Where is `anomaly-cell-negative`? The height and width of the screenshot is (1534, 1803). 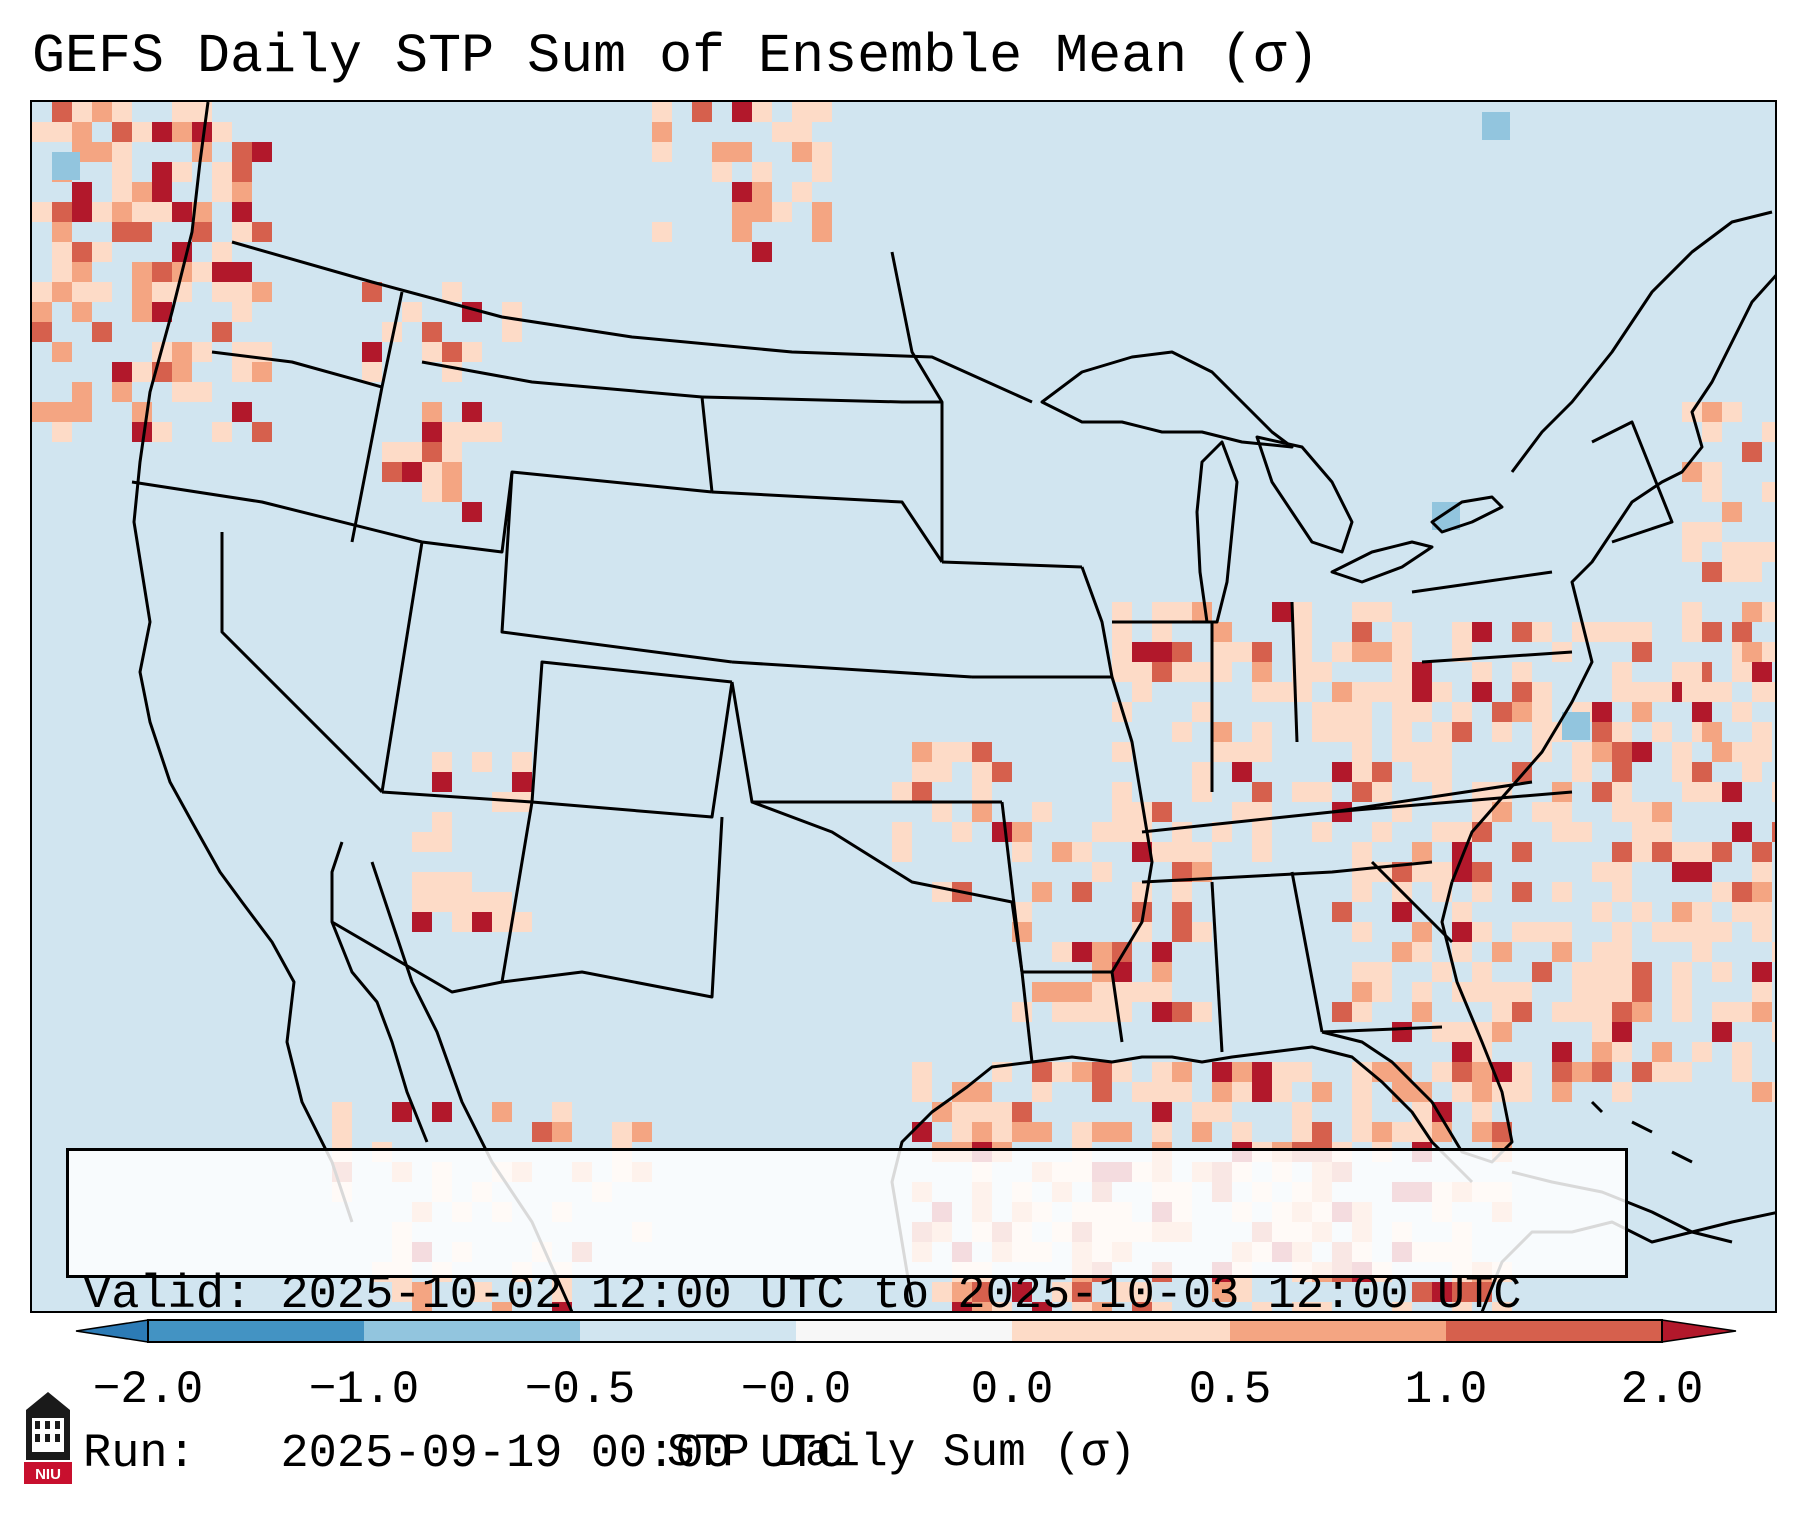 anomaly-cell-negative is located at coordinates (1496, 126).